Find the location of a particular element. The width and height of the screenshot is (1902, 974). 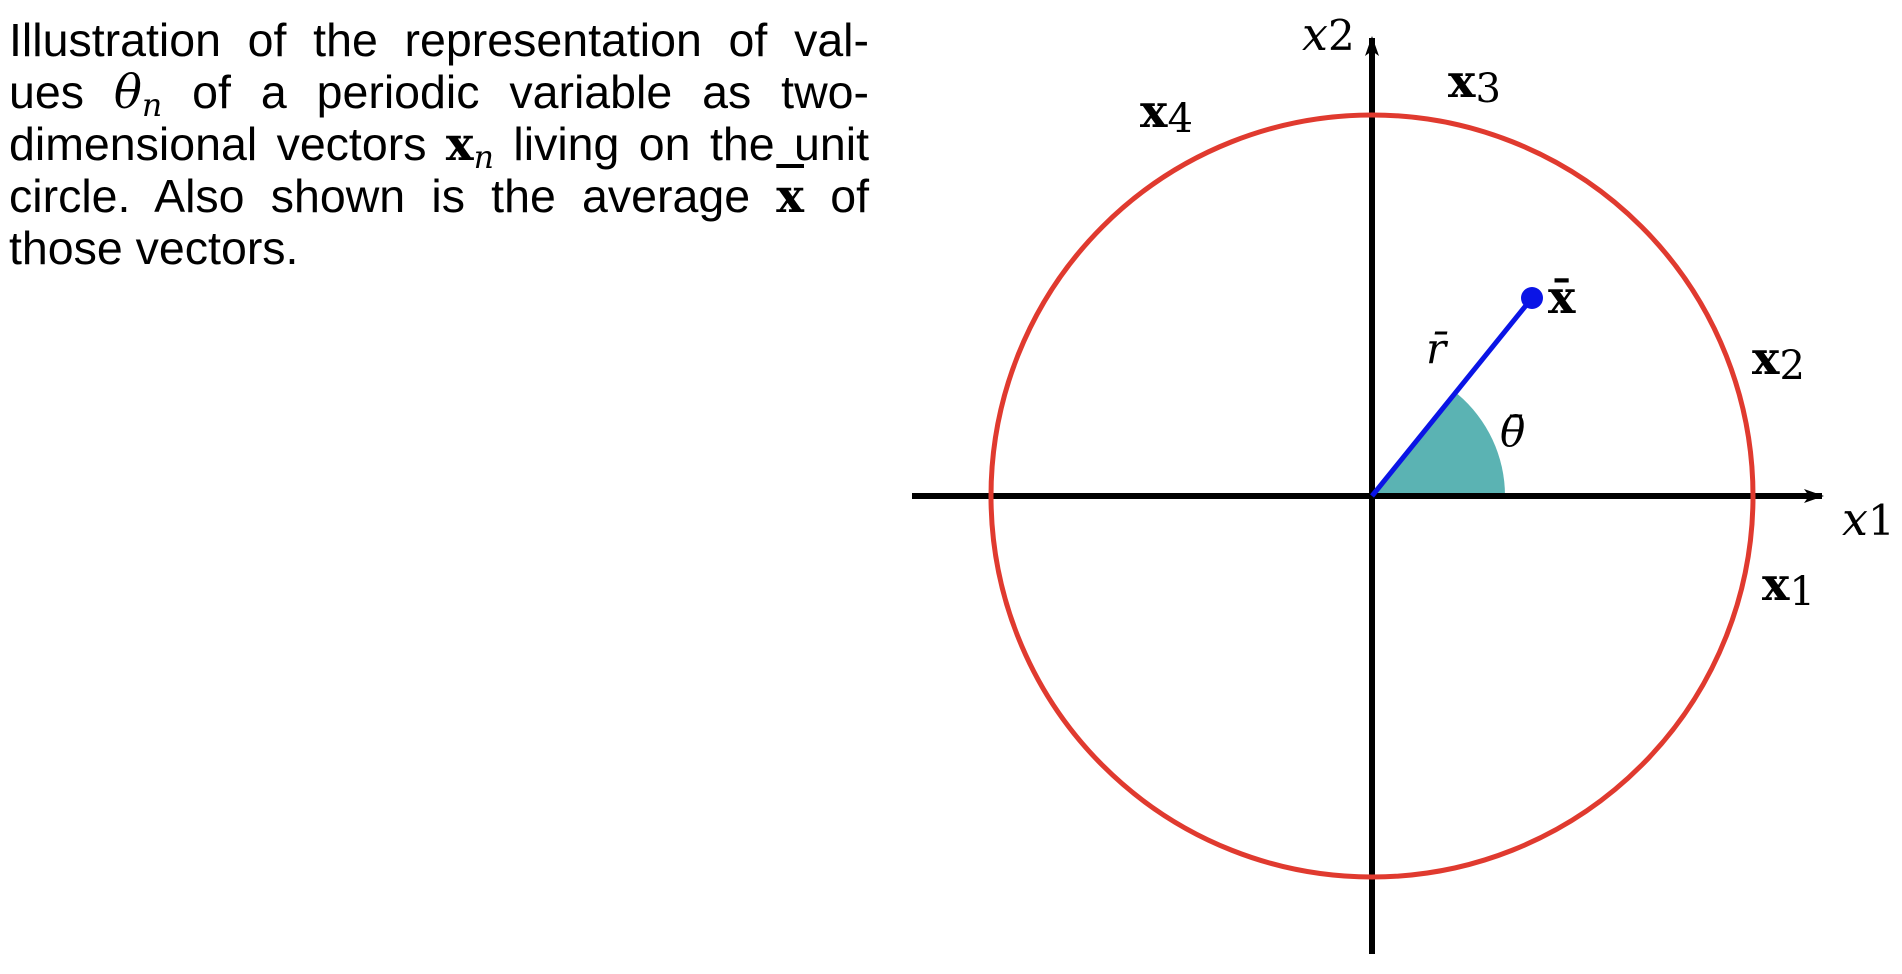

caption-text: those vectors. is located at coordinates (154, 248).